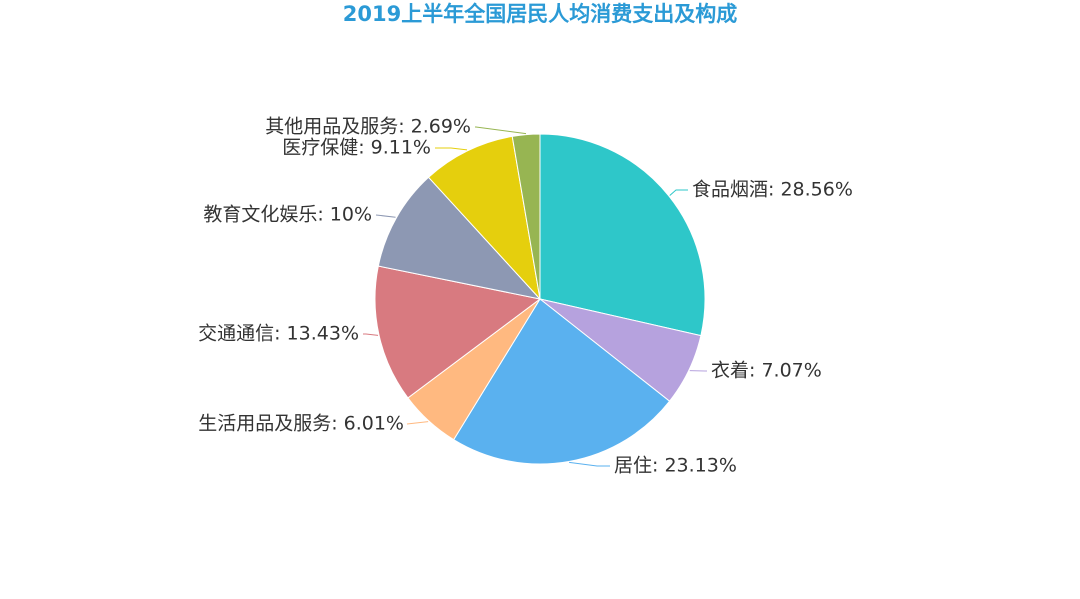  What do you see at coordinates (301, 424) in the screenshot?
I see `slice-label-household-goods: 生活用品及服务: 6.01%` at bounding box center [301, 424].